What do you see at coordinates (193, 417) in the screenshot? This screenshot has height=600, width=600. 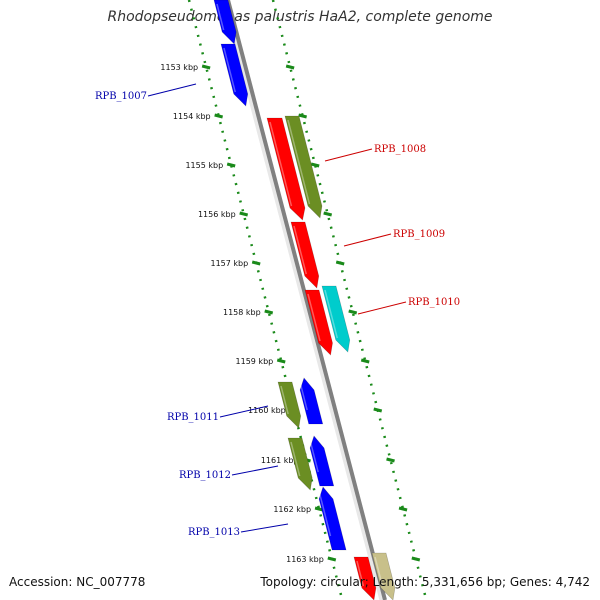 I see `gene-label: RPB_1011` at bounding box center [193, 417].